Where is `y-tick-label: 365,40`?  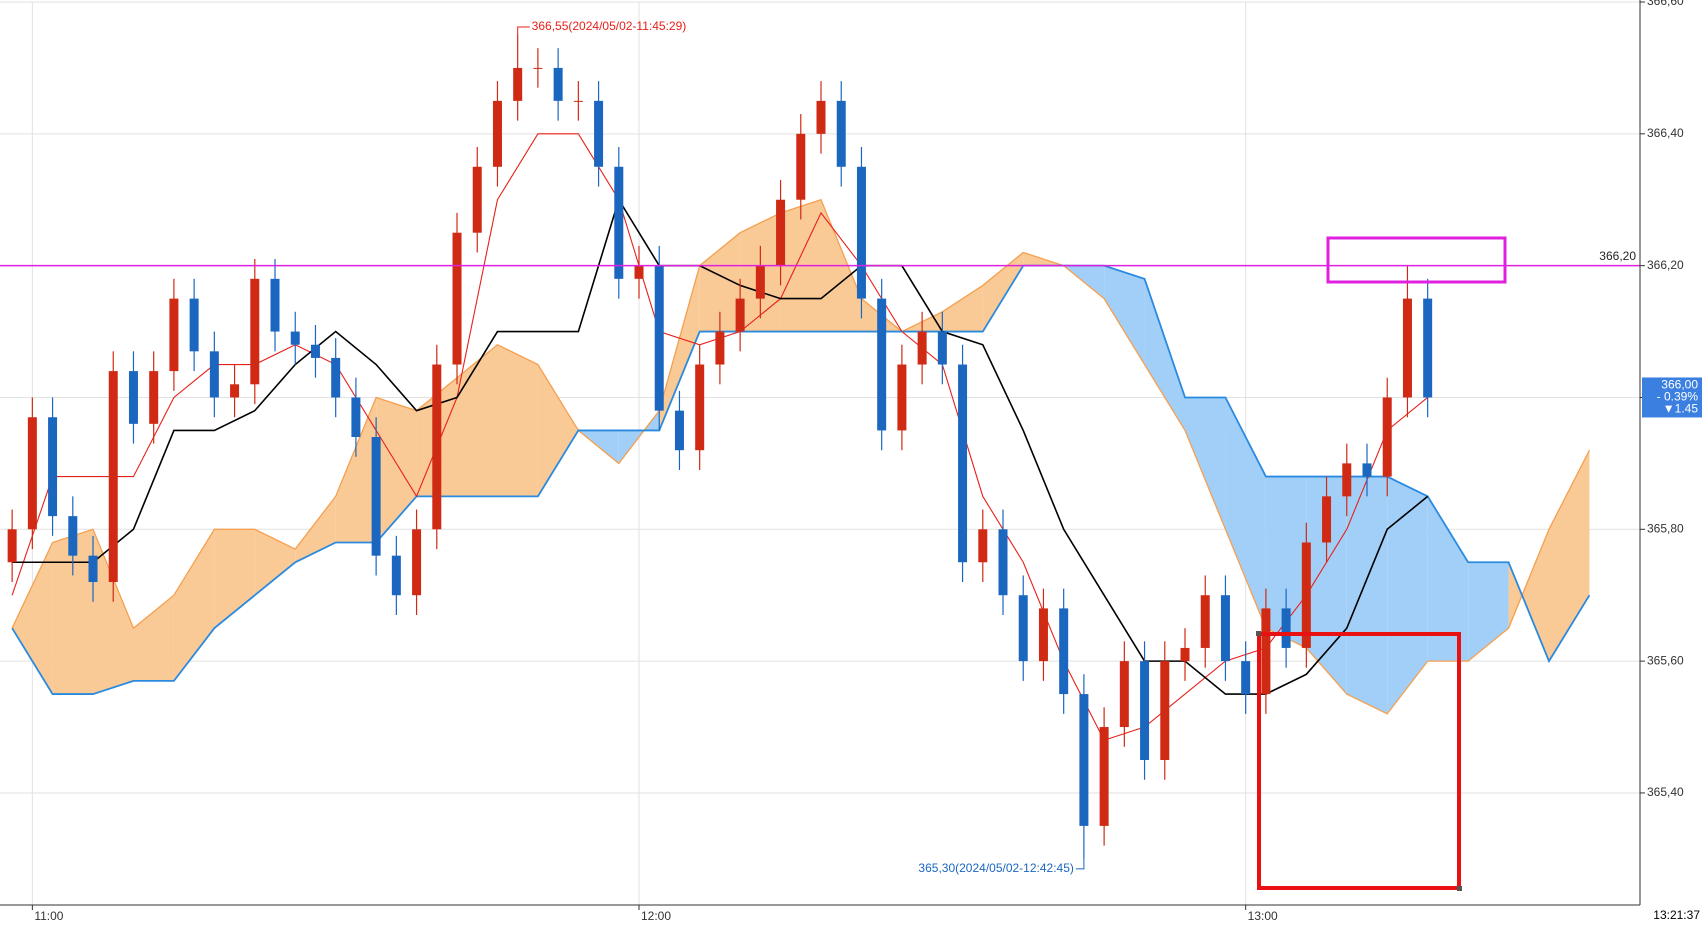
y-tick-label: 365,40 is located at coordinates (1665, 792).